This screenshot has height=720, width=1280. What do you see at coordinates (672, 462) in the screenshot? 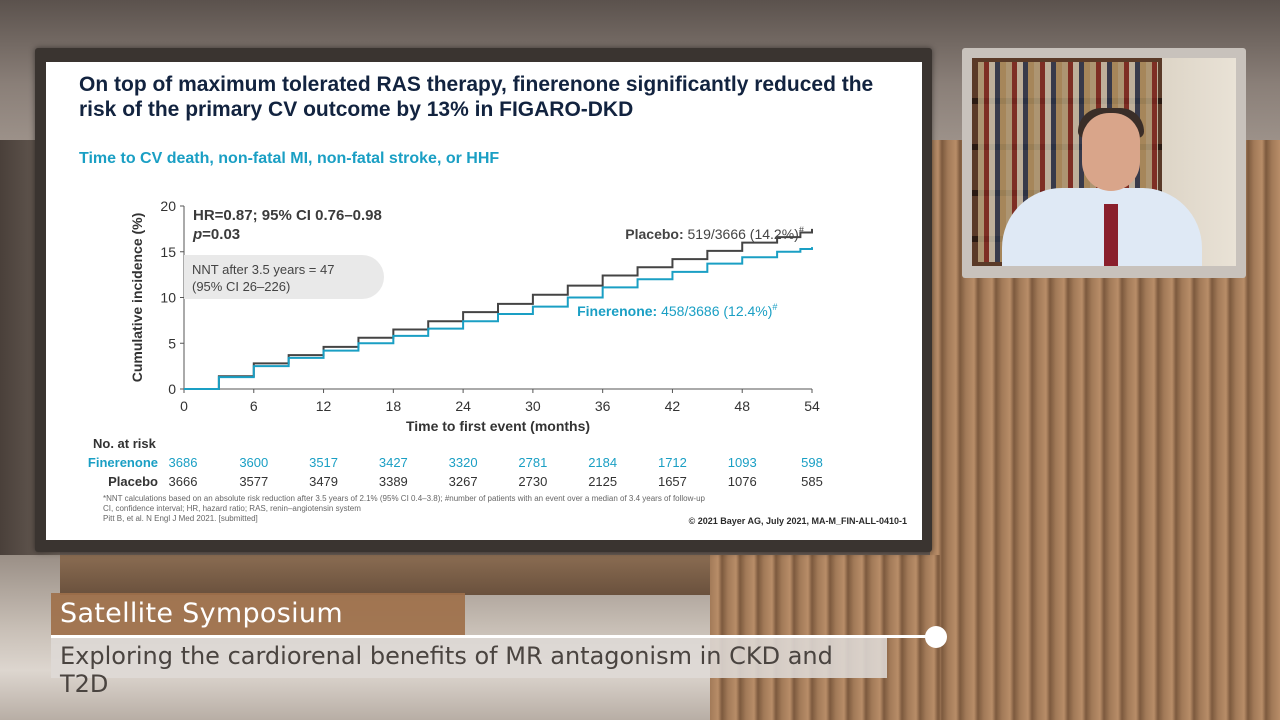
I see `at-risk-value: 1712` at bounding box center [672, 462].